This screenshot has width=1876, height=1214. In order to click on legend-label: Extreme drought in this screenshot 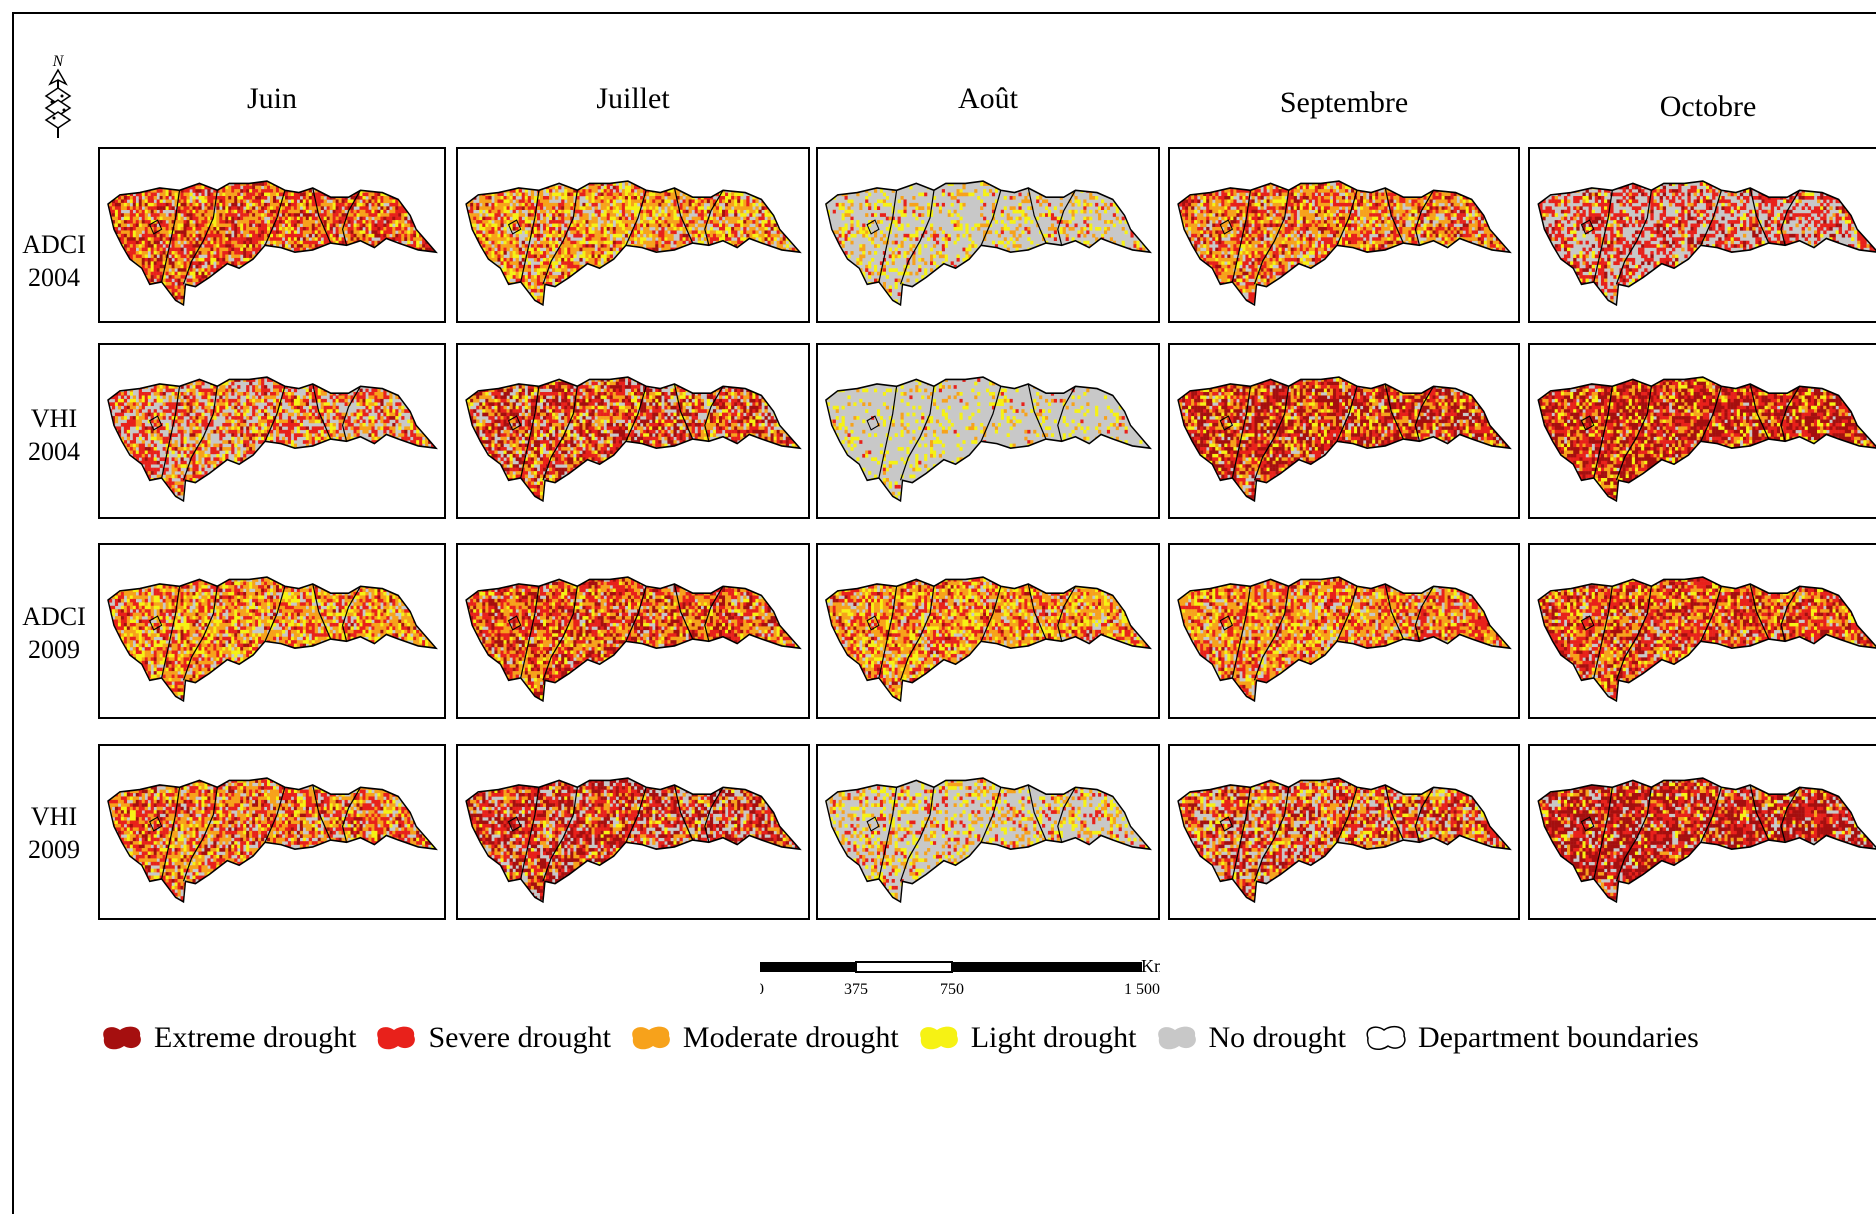, I will do `click(255, 1038)`.